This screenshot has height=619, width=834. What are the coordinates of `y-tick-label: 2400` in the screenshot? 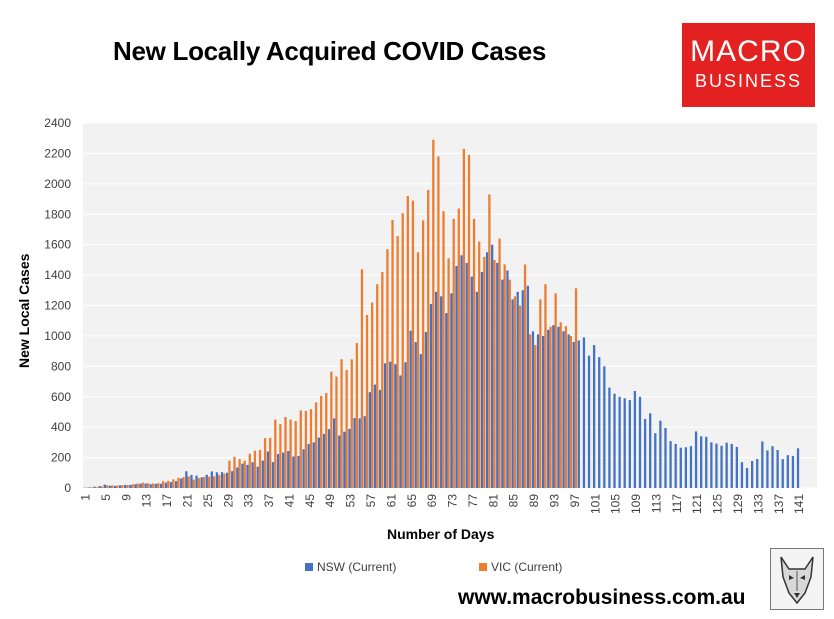 It's located at (57, 123).